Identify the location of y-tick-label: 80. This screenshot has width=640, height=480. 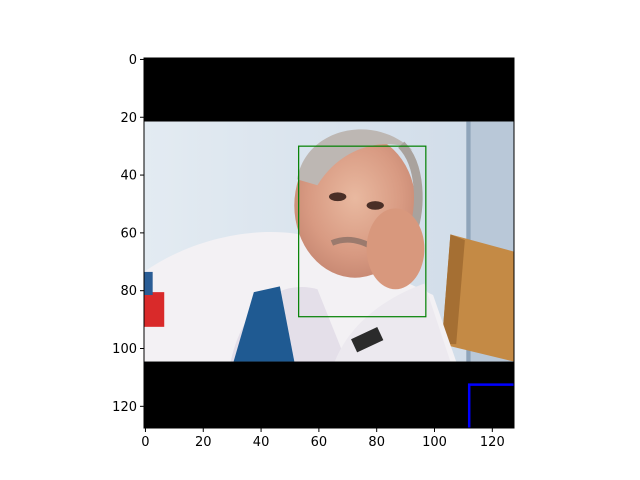
(128, 291).